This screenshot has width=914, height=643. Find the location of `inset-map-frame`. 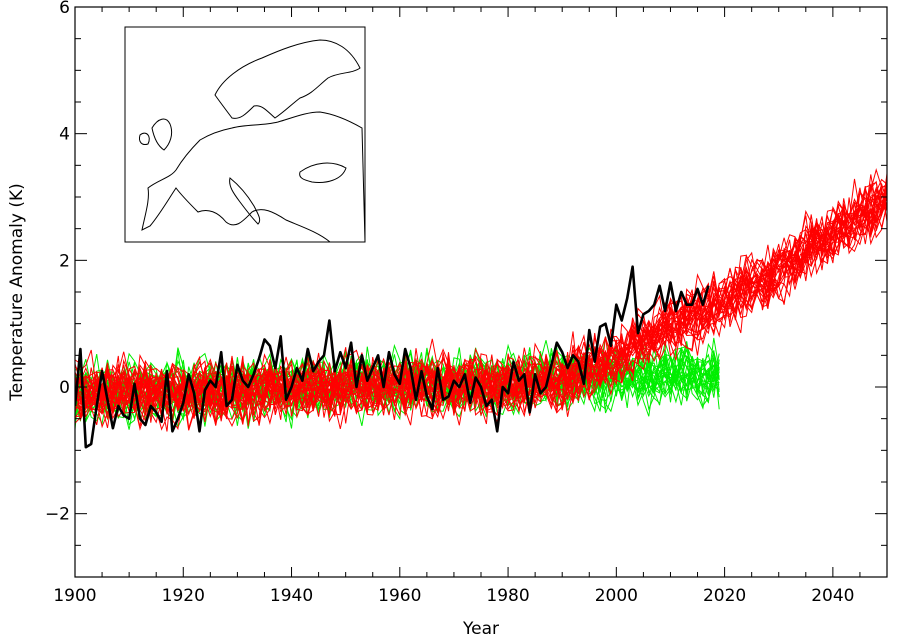

inset-map-frame is located at coordinates (245, 134).